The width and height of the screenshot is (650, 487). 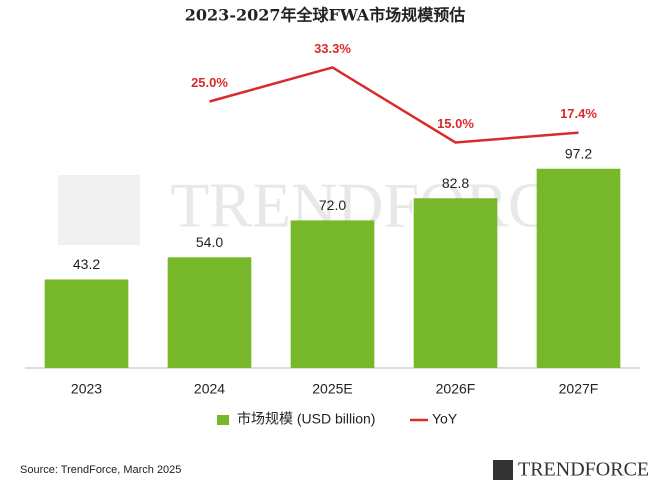 I want to click on data-label: 43.2, so click(x=86, y=264).